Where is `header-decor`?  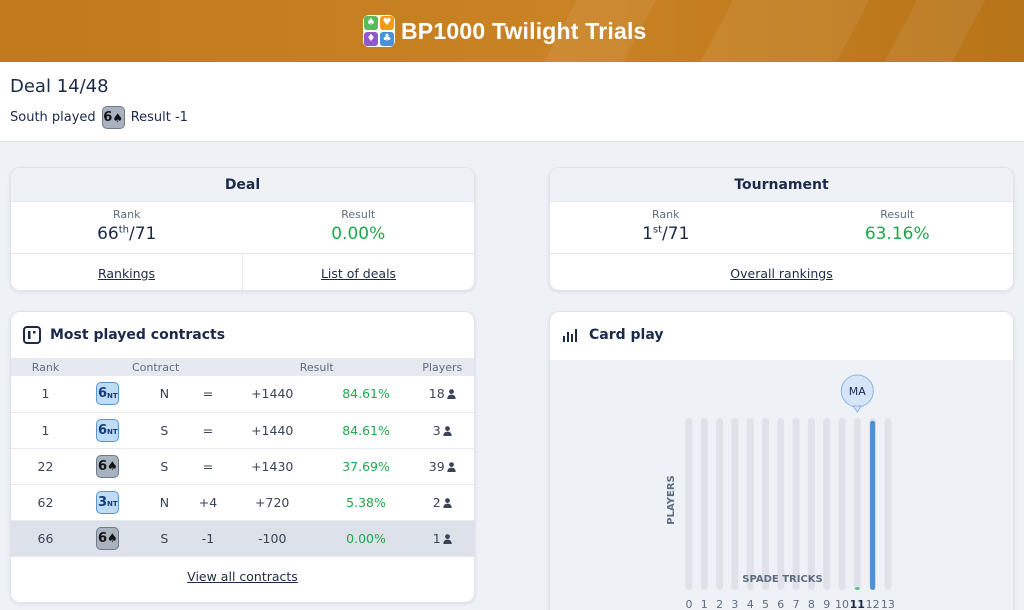
header-decor is located at coordinates (930, 31).